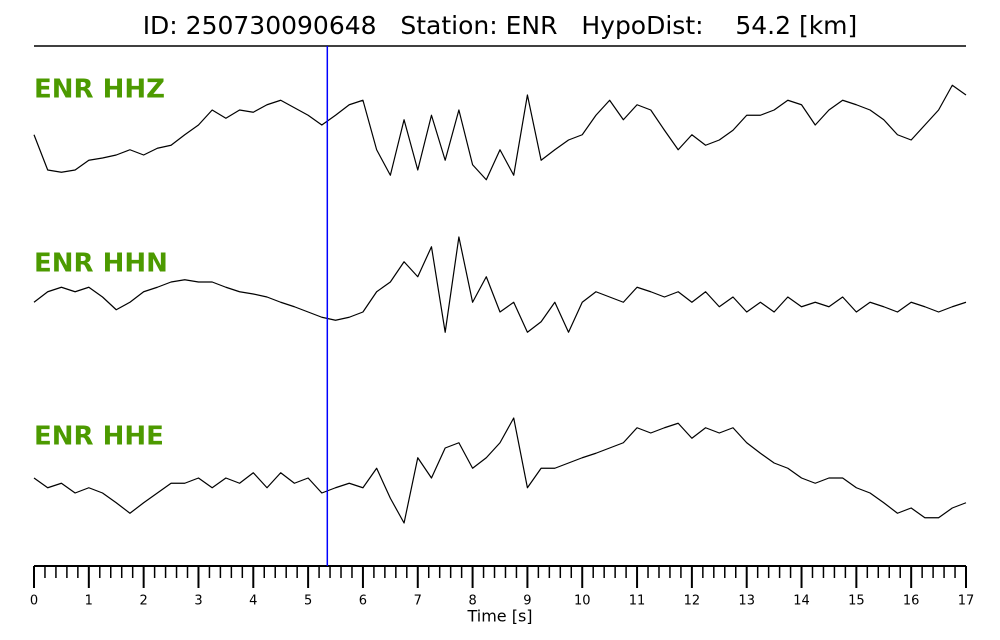  What do you see at coordinates (527, 601) in the screenshot?
I see `x-tick-label: 9` at bounding box center [527, 601].